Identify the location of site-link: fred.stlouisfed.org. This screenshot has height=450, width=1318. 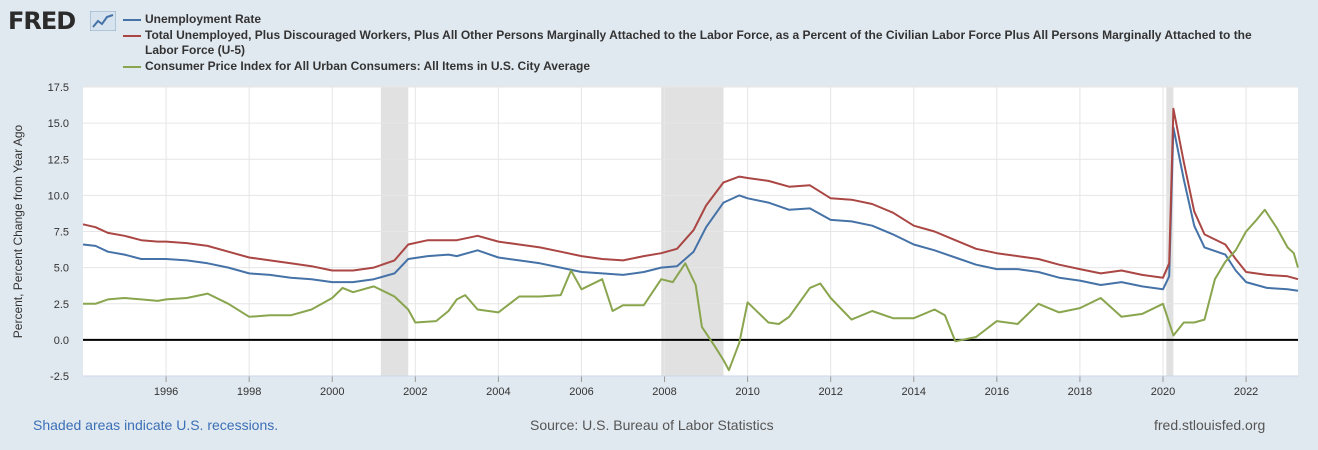
(1210, 425).